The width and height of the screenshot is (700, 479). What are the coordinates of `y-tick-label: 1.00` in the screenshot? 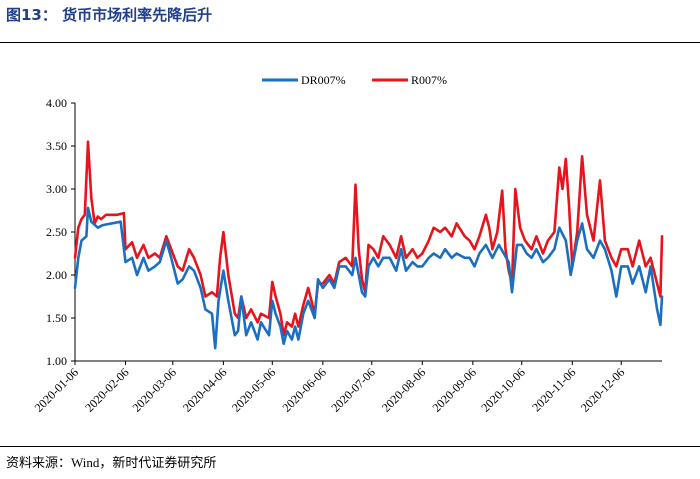 It's located at (56, 361).